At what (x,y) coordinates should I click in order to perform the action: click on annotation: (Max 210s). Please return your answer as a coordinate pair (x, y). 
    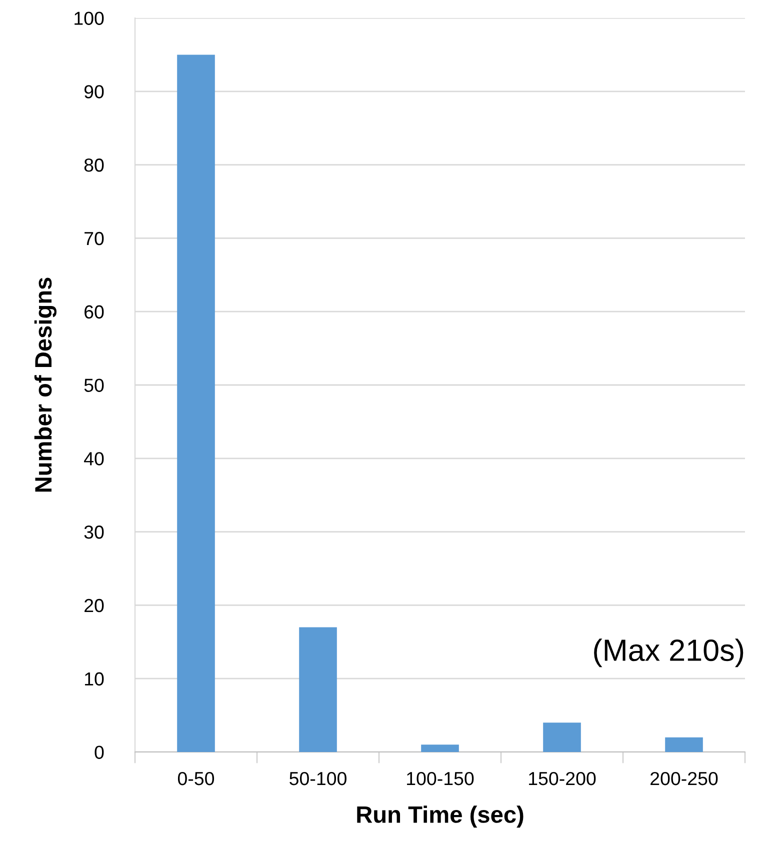
    Looking at the image, I should click on (669, 653).